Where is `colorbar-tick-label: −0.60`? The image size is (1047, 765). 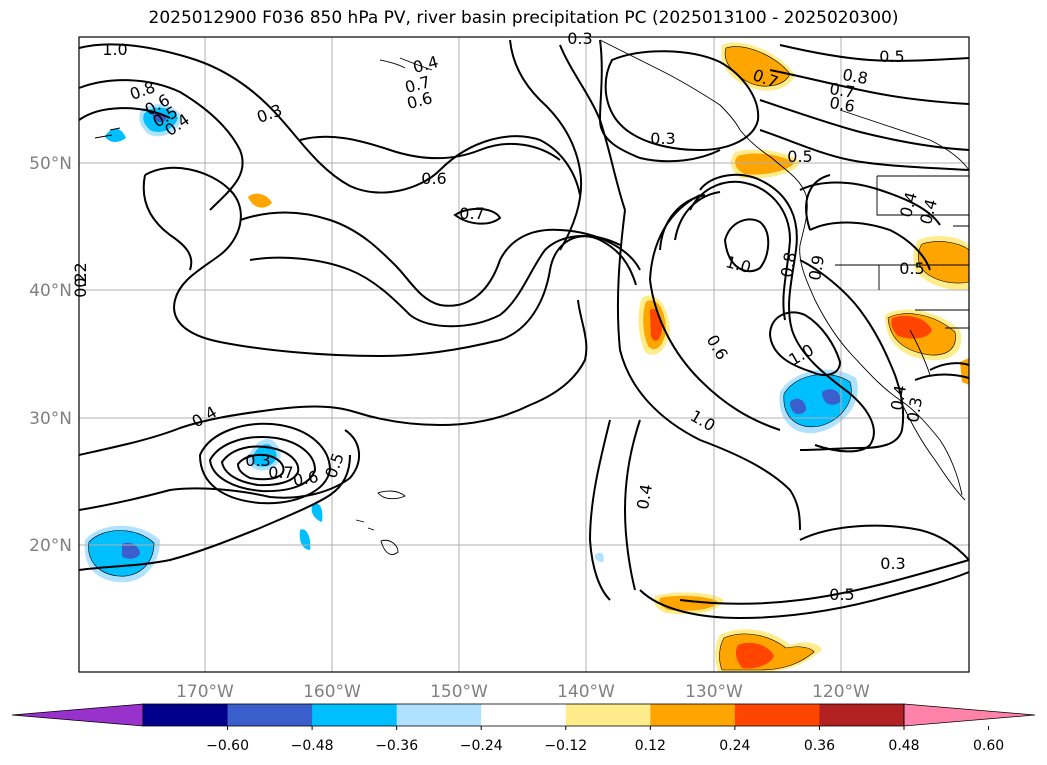 colorbar-tick-label: −0.60 is located at coordinates (227, 746).